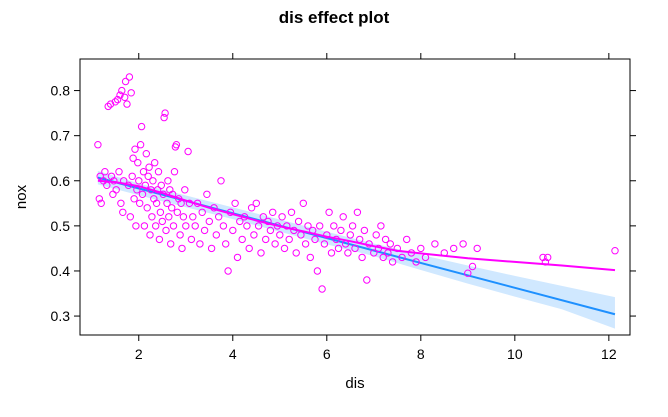 Image resolution: width=668 pixels, height=417 pixels. I want to click on y-axis-label: nox, so click(21, 196).